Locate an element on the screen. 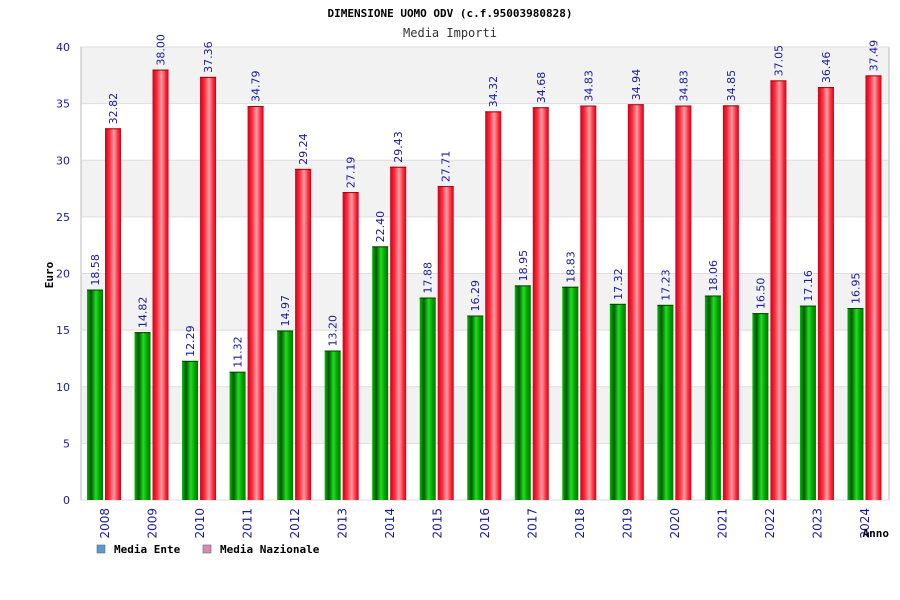  bar-value-label: 29.43 is located at coordinates (398, 147).